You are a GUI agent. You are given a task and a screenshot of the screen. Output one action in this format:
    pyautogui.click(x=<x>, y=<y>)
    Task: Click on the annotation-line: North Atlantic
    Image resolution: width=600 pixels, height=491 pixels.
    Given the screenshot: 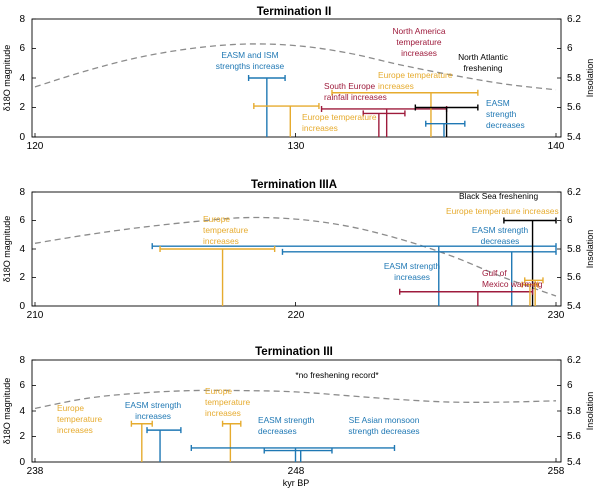 What is the action you would take?
    pyautogui.click(x=483, y=57)
    